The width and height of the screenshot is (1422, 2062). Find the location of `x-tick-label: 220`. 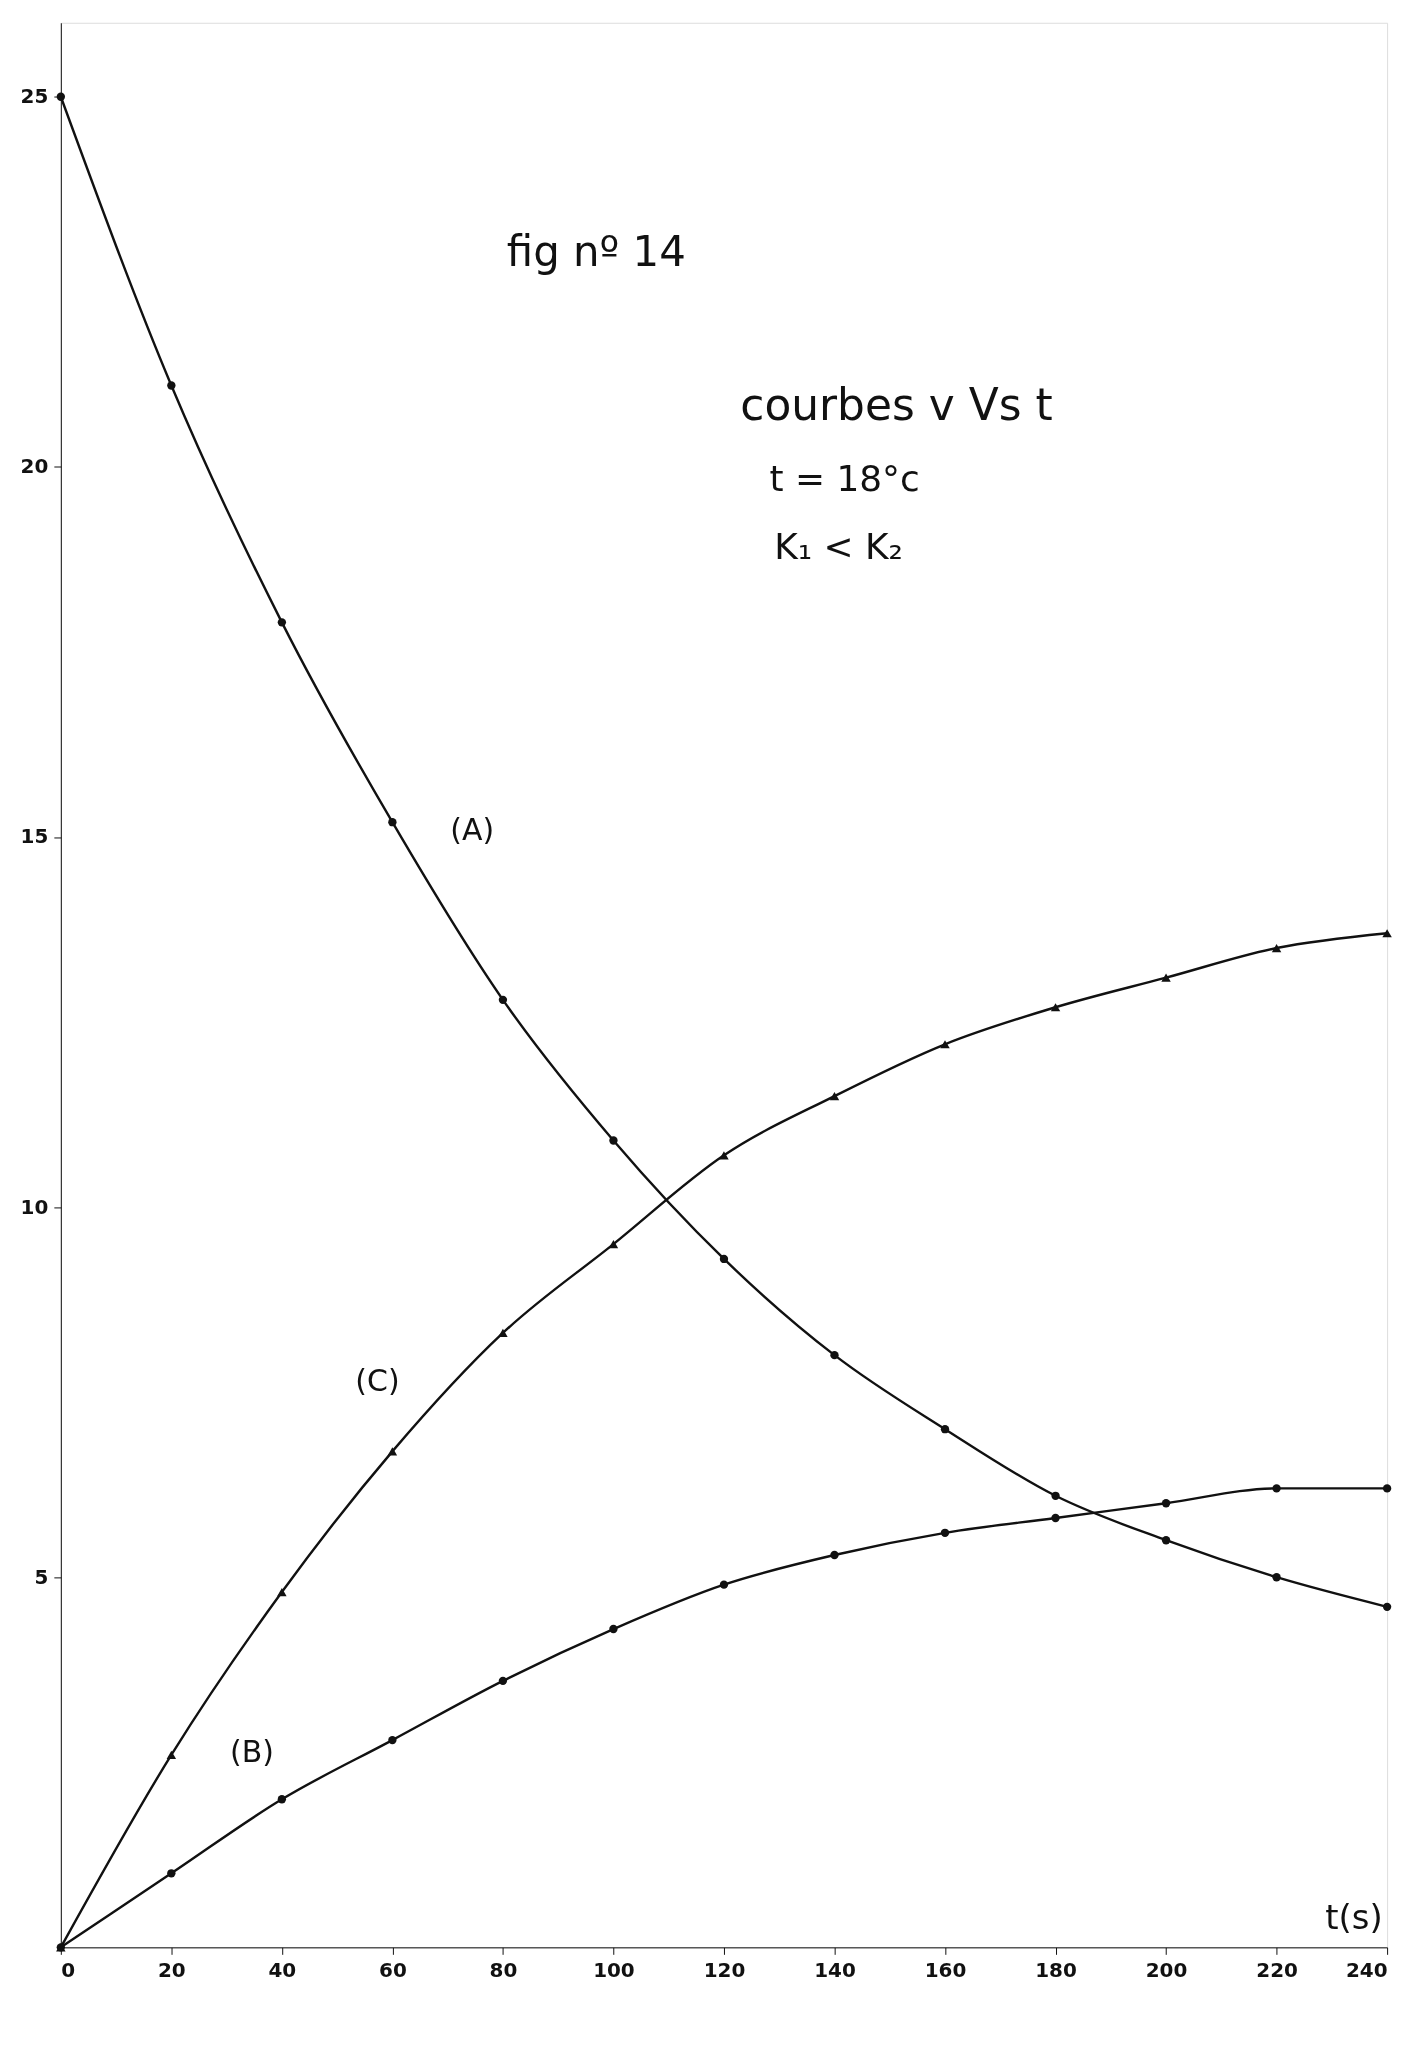

x-tick-label: 220 is located at coordinates (1277, 1969).